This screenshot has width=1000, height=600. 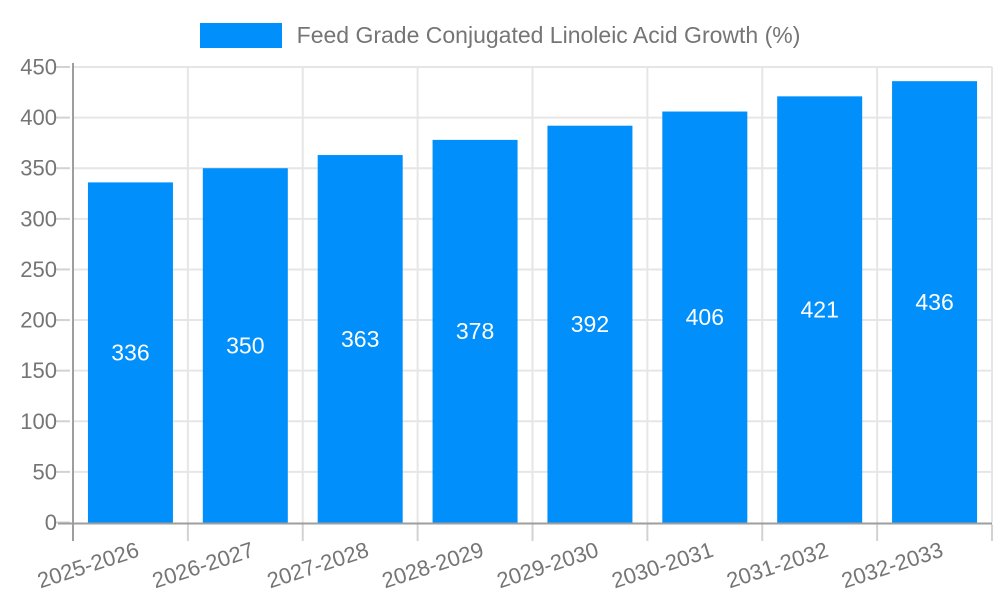 What do you see at coordinates (203, 565) in the screenshot?
I see `x-tick-label: 2026-2027` at bounding box center [203, 565].